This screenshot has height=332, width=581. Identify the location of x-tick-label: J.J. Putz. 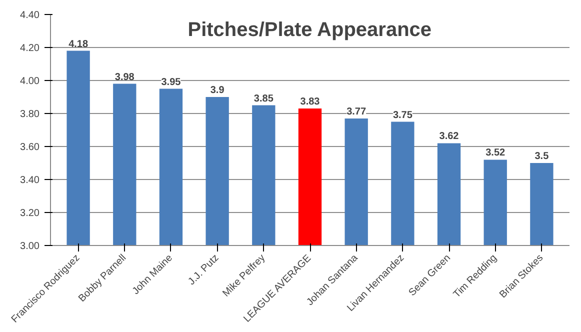
(204, 270).